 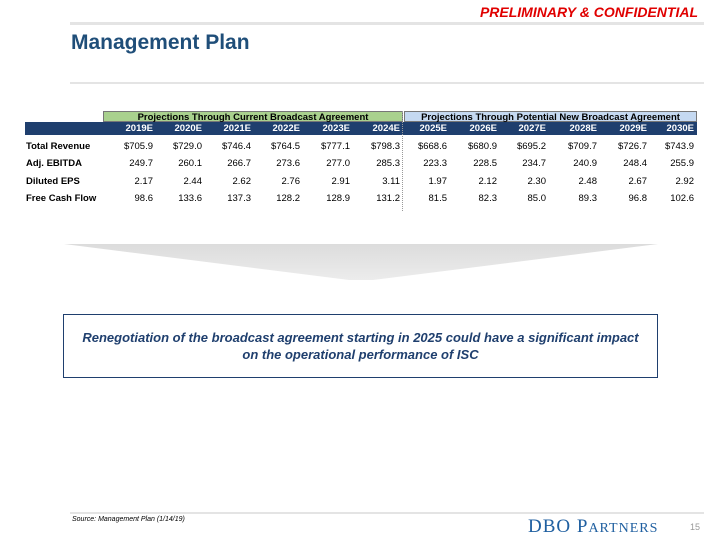 I want to click on table-cell: 2.91, so click(x=341, y=181).